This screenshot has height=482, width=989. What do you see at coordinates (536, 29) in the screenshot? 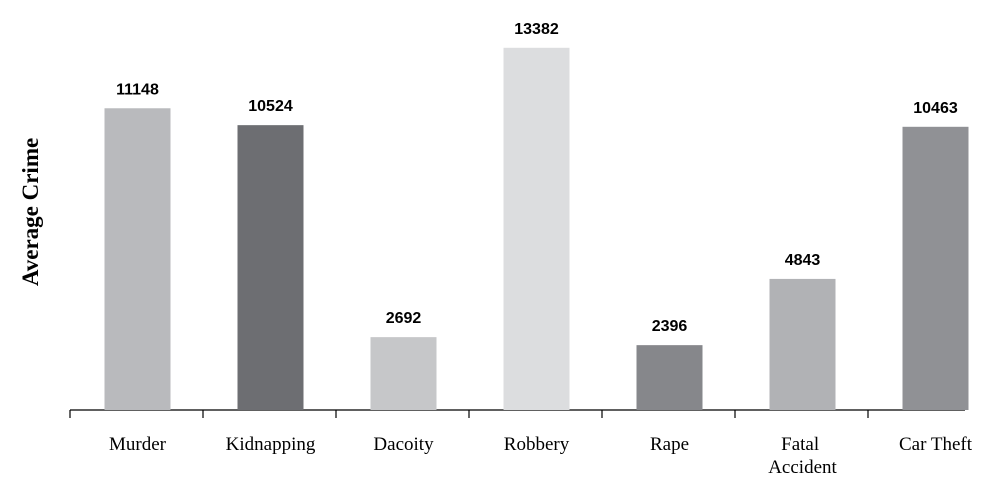
I see `data-label: 13382` at bounding box center [536, 29].